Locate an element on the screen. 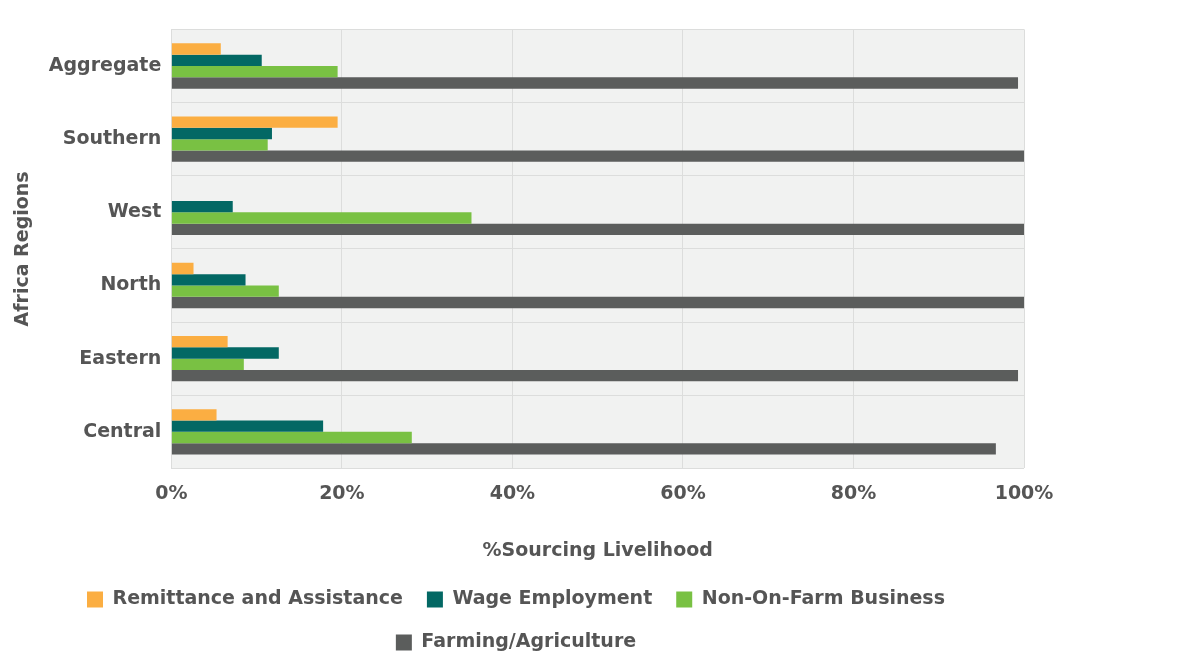  x-tick-label: 40% is located at coordinates (512, 491).